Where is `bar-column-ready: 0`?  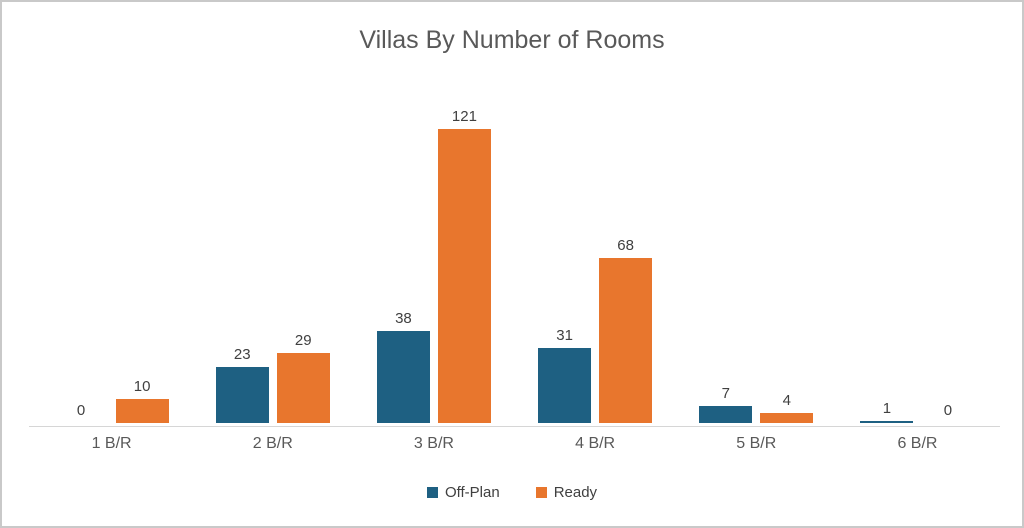 bar-column-ready: 0 is located at coordinates (947, 413).